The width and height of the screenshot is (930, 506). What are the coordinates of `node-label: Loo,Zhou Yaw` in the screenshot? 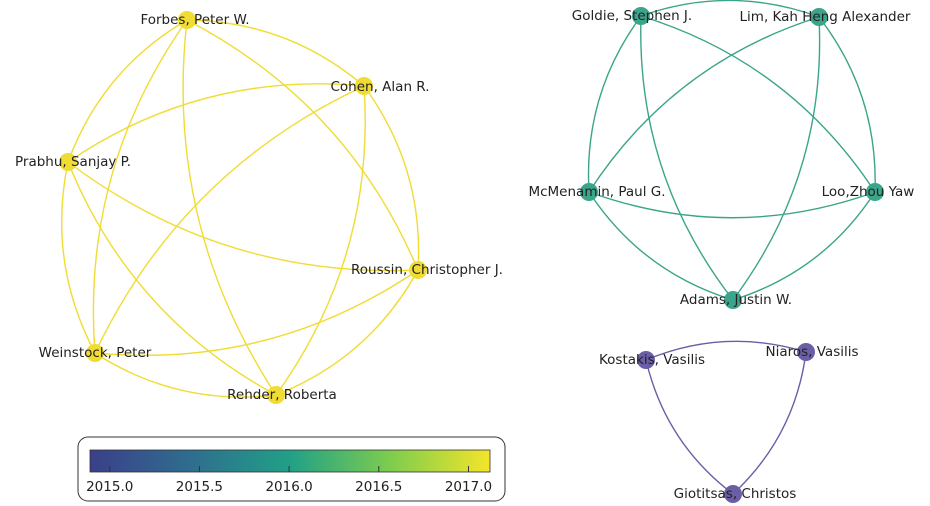 It's located at (868, 192).